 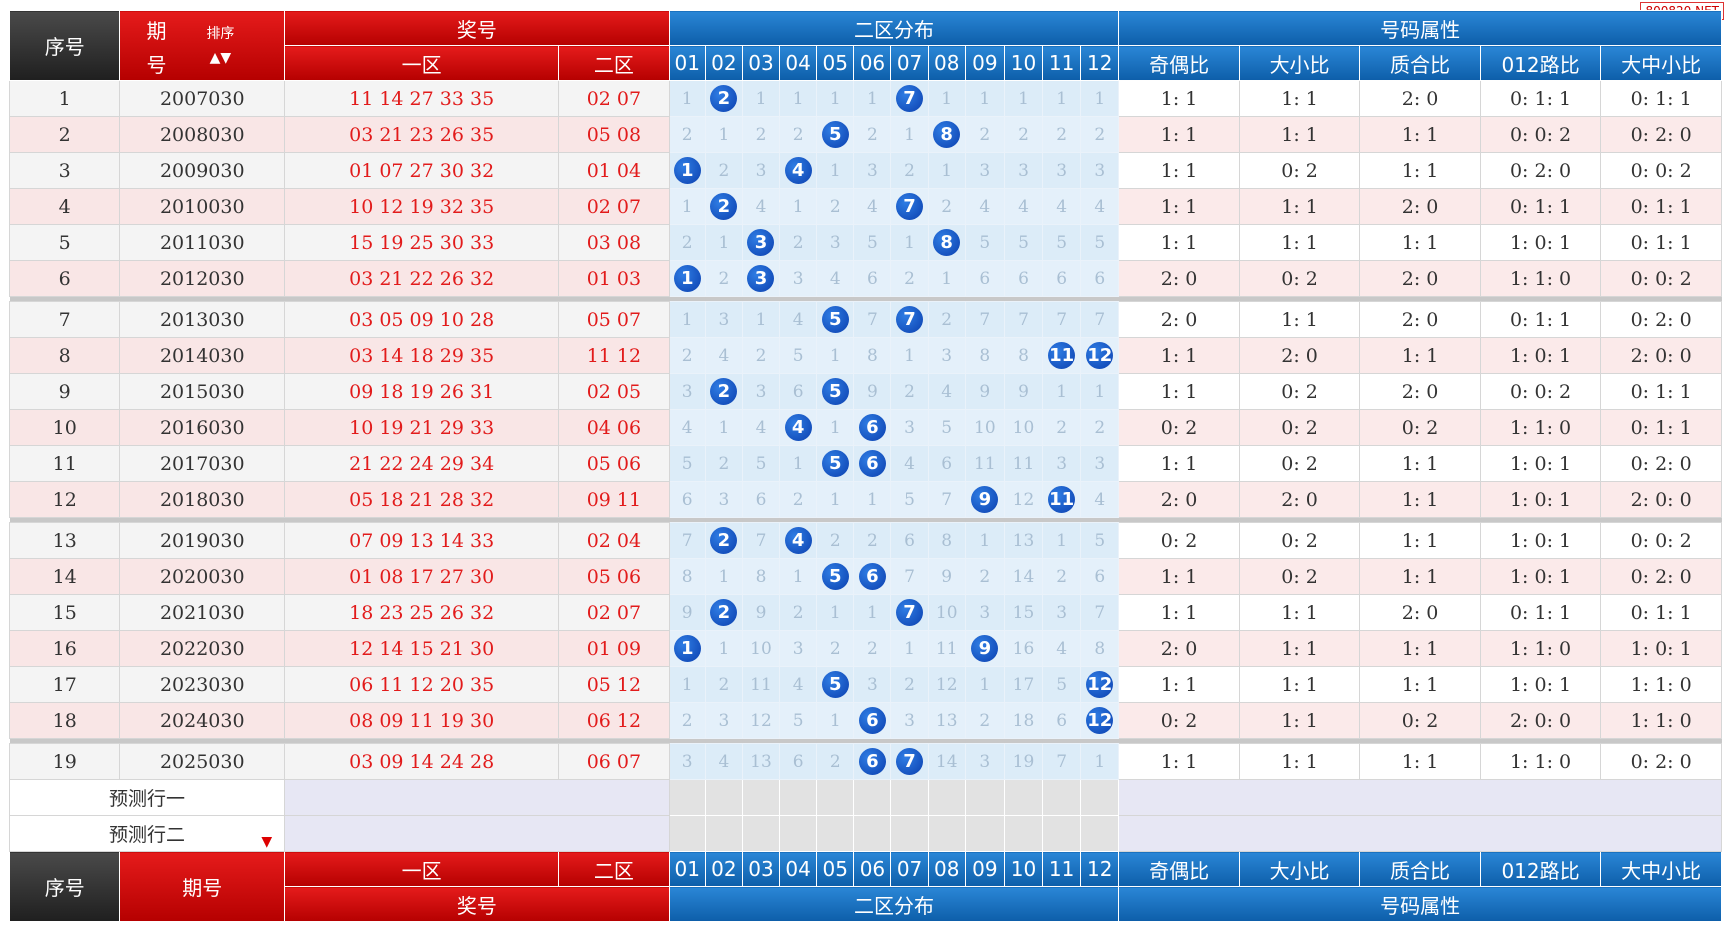 I want to click on row-issue: 2024030, so click(x=202, y=720).